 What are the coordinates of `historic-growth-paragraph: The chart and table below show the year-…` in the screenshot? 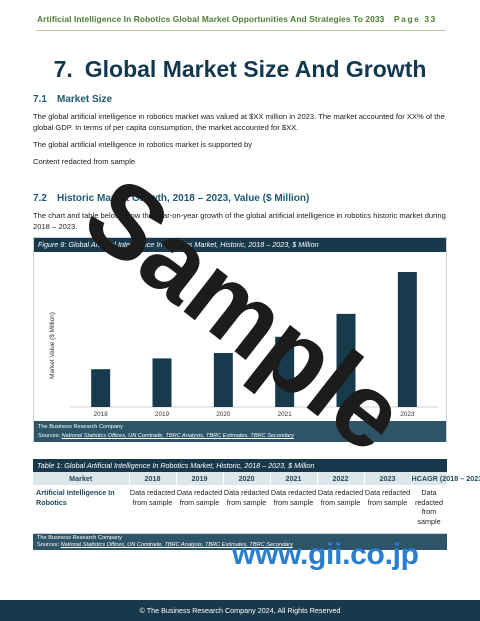 It's located at (239, 221).